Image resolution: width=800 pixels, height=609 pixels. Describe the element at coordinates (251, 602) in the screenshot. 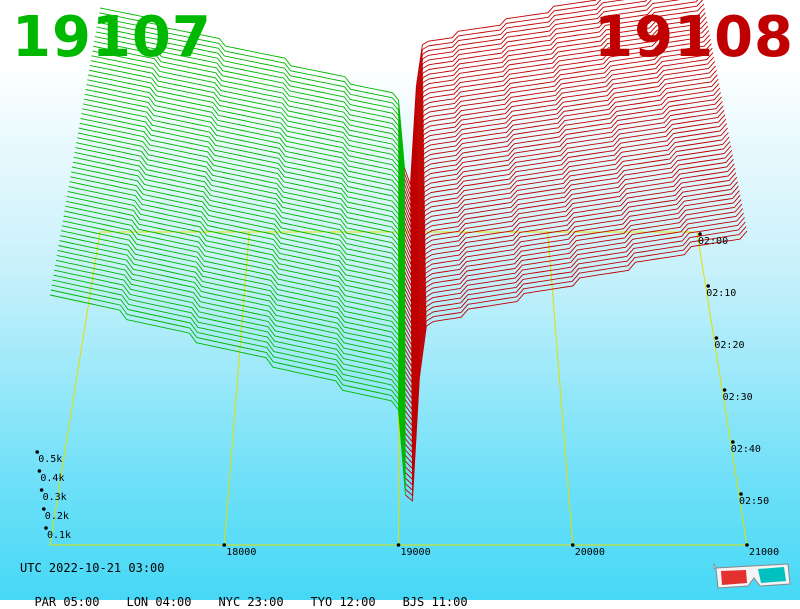

I see `clock-nyc: NYC 23:00` at that location.